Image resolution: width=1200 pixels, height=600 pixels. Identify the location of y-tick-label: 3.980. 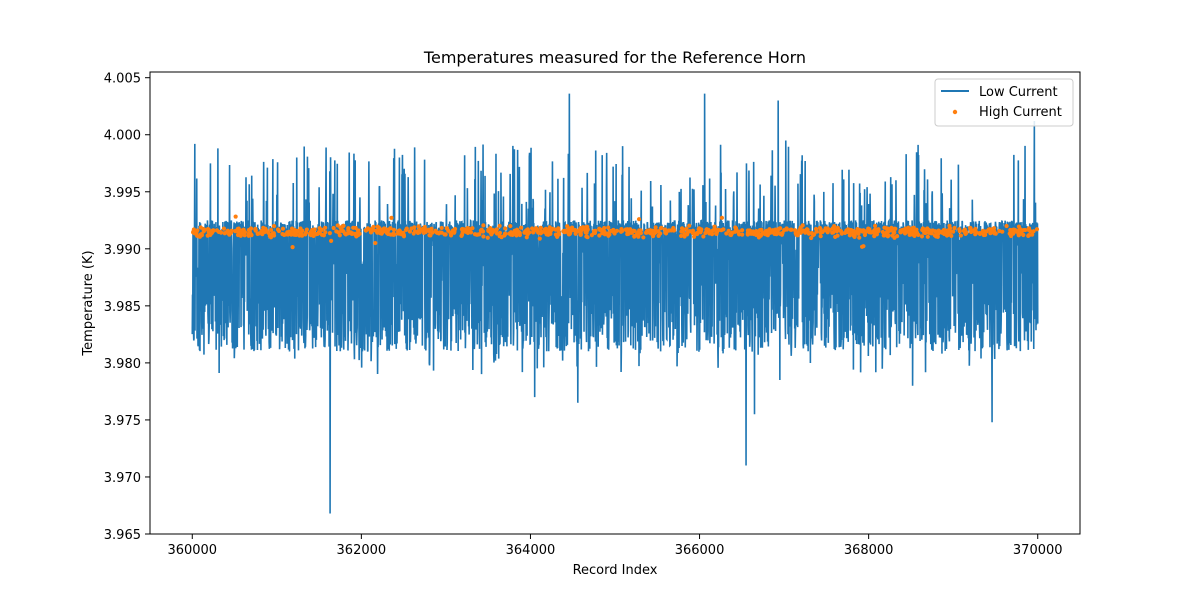
(122, 364).